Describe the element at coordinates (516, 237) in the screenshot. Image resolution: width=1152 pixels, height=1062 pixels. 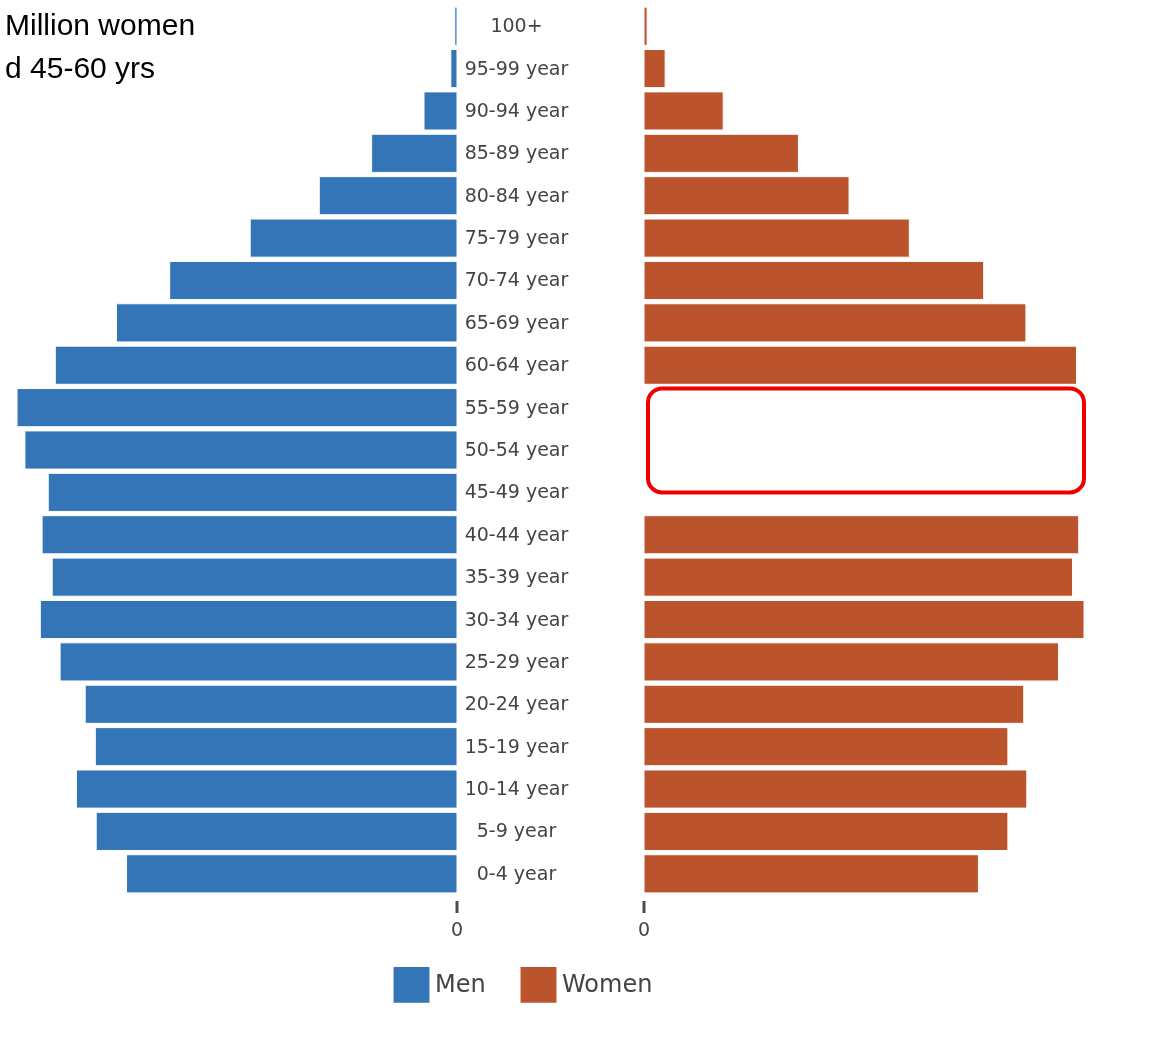
I see `y-tick-label: 75-79 year` at that location.